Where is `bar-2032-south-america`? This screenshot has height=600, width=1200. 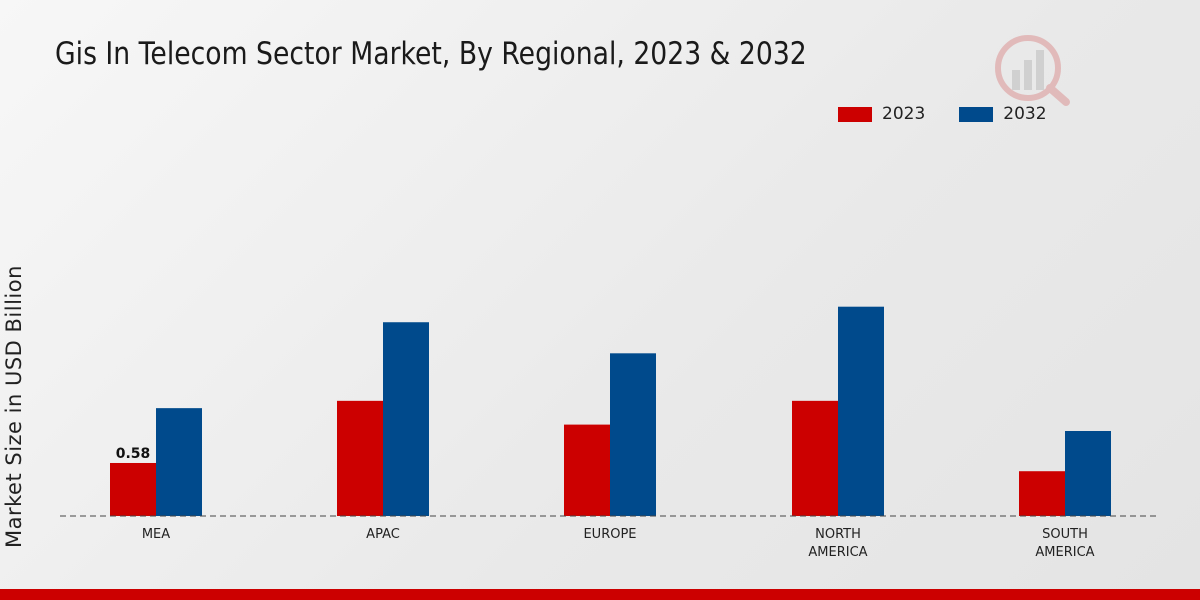 bar-2032-south-america is located at coordinates (1088, 473).